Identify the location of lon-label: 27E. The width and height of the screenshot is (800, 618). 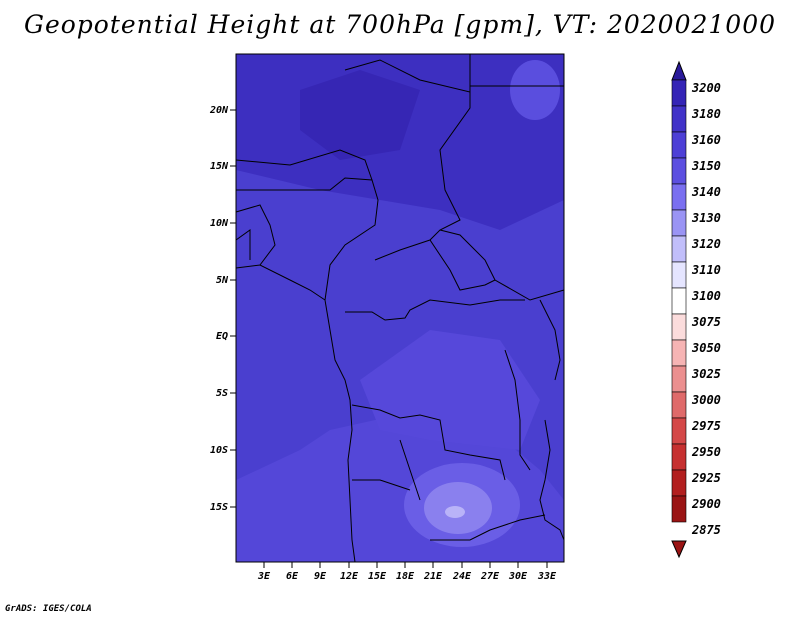
(490, 576).